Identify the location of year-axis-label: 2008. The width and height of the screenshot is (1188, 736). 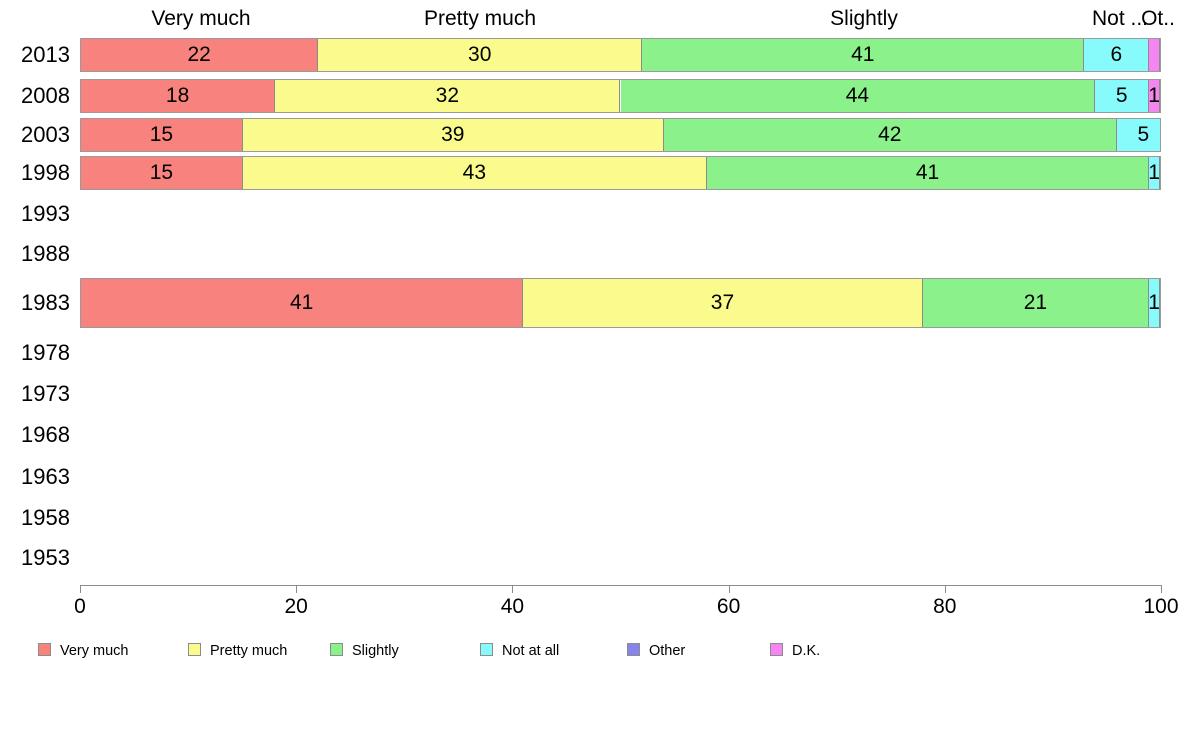
(45, 95).